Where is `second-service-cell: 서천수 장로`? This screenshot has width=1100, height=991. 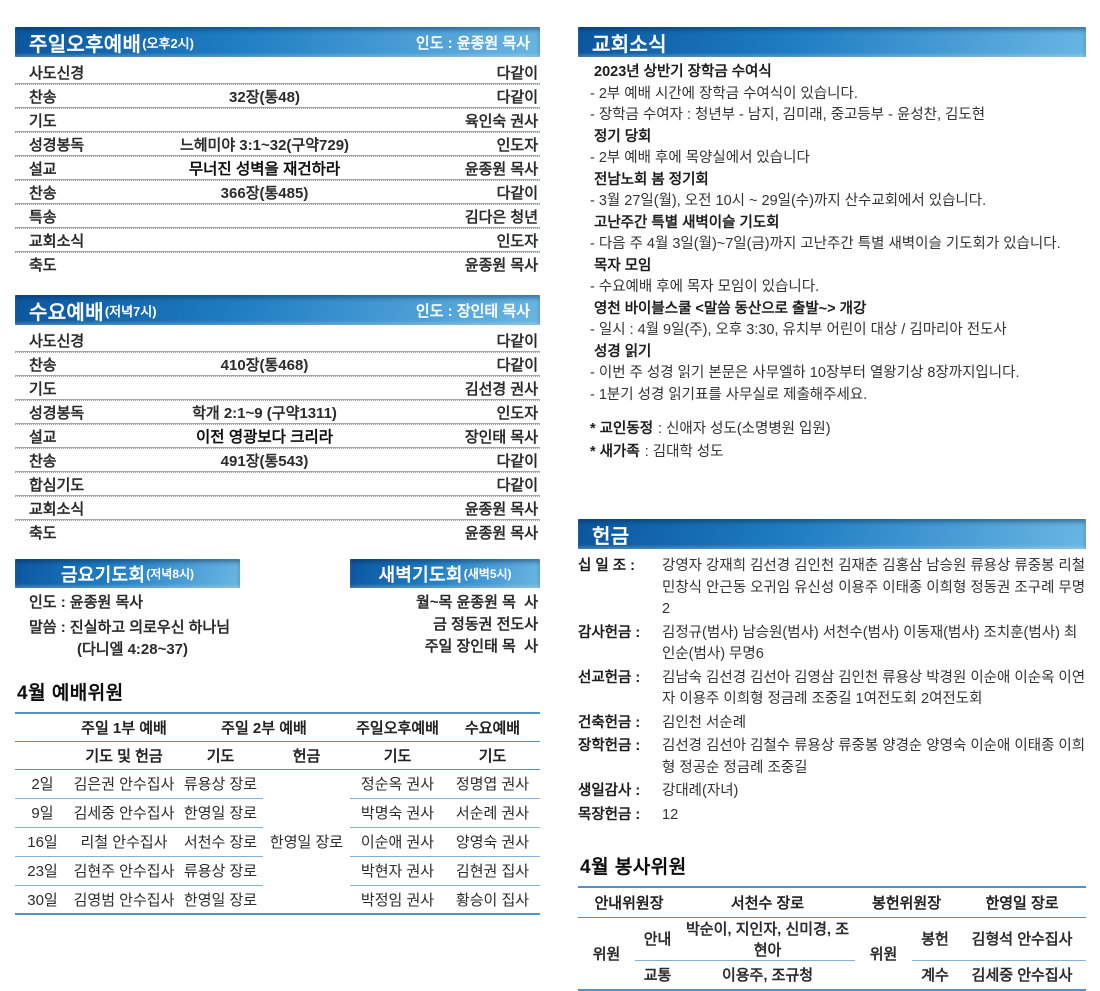
second-service-cell: 서천수 장로 is located at coordinates (220, 842).